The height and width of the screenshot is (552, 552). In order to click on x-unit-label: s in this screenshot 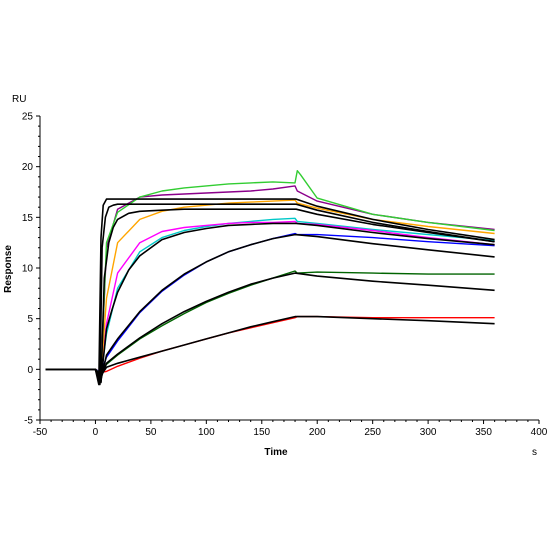, I will do `click(534, 452)`.